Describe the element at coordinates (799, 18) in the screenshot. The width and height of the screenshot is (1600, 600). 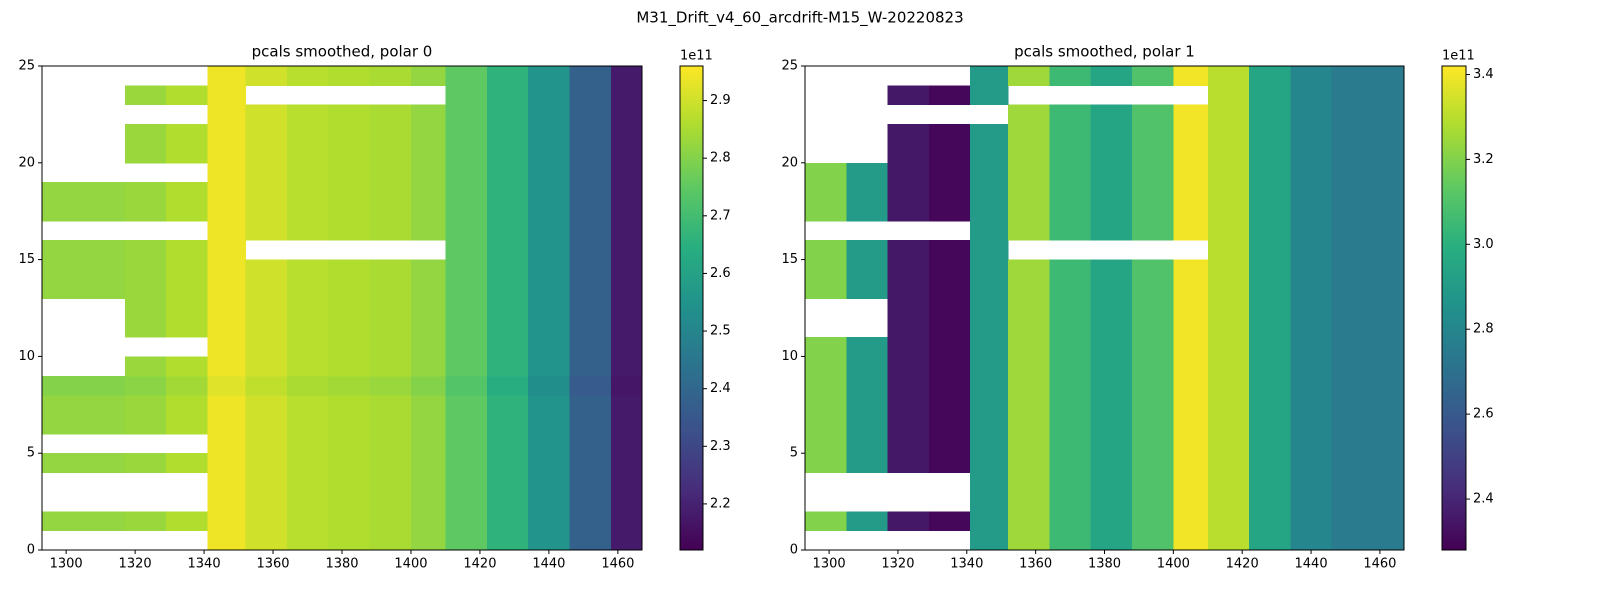
I see `figure-title: M31_Drift_v4_60_arcdrift-M15_W-20220823` at that location.